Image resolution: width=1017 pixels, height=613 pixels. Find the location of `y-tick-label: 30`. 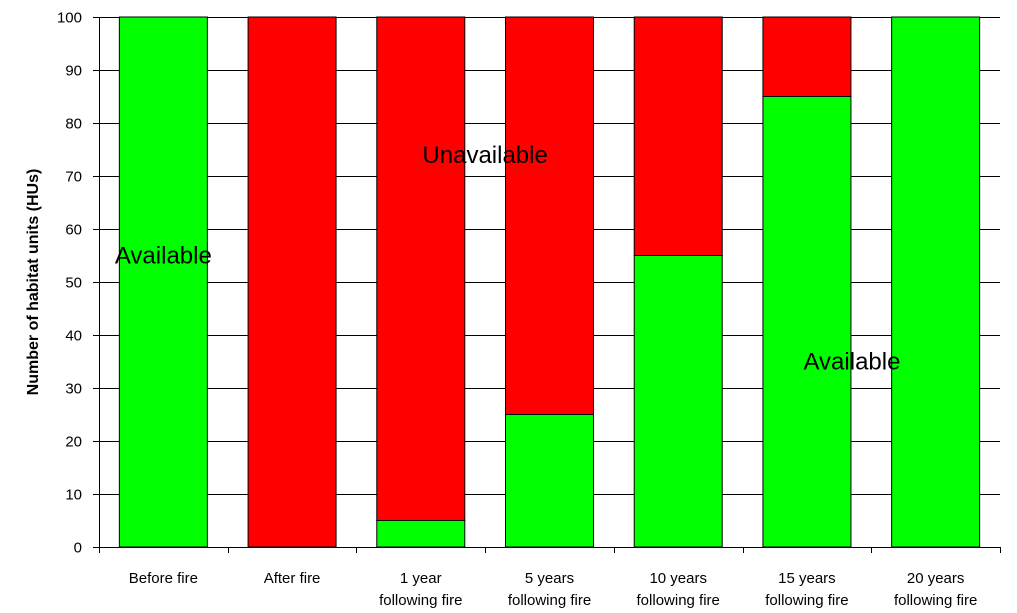

y-tick-label: 30 is located at coordinates (73, 389).